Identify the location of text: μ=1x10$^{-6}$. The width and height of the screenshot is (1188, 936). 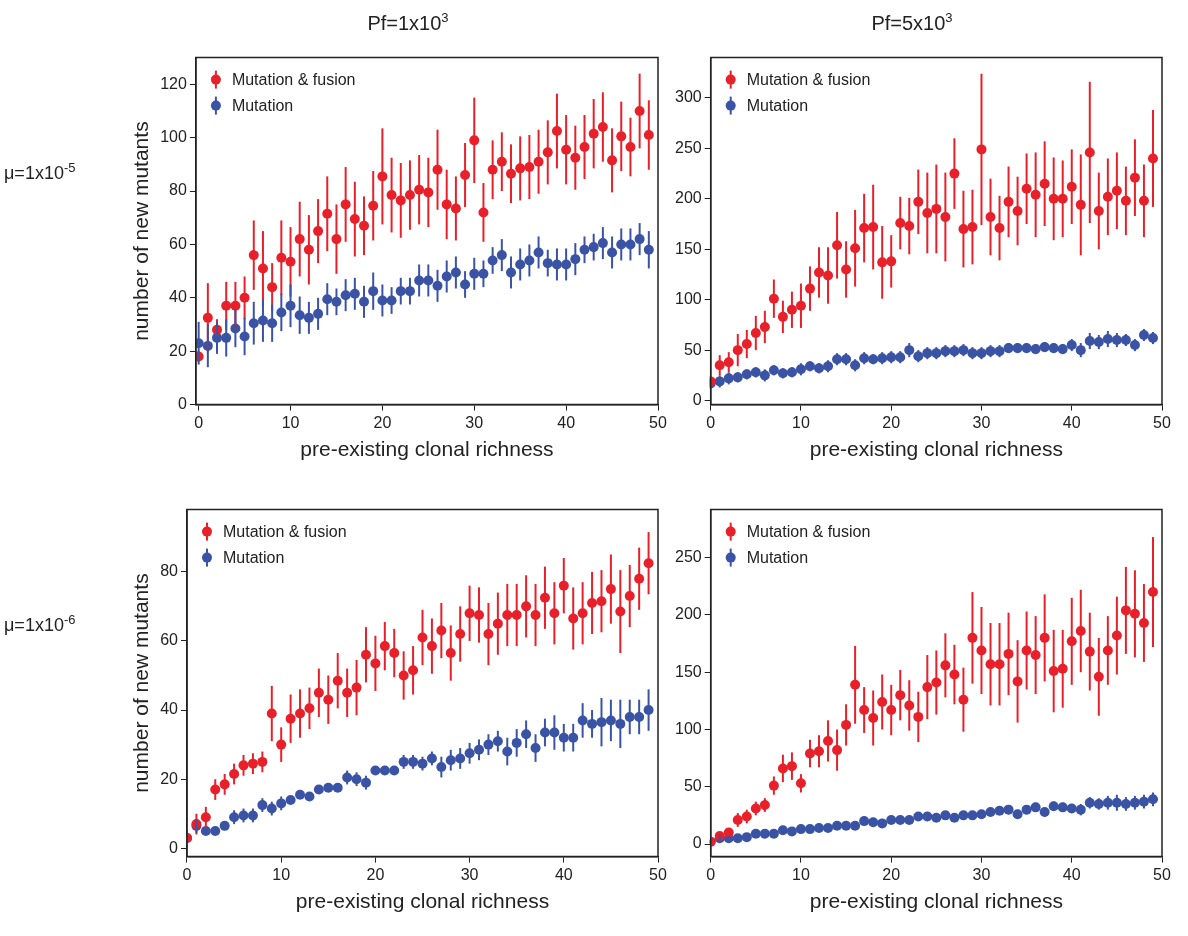
(40, 624).